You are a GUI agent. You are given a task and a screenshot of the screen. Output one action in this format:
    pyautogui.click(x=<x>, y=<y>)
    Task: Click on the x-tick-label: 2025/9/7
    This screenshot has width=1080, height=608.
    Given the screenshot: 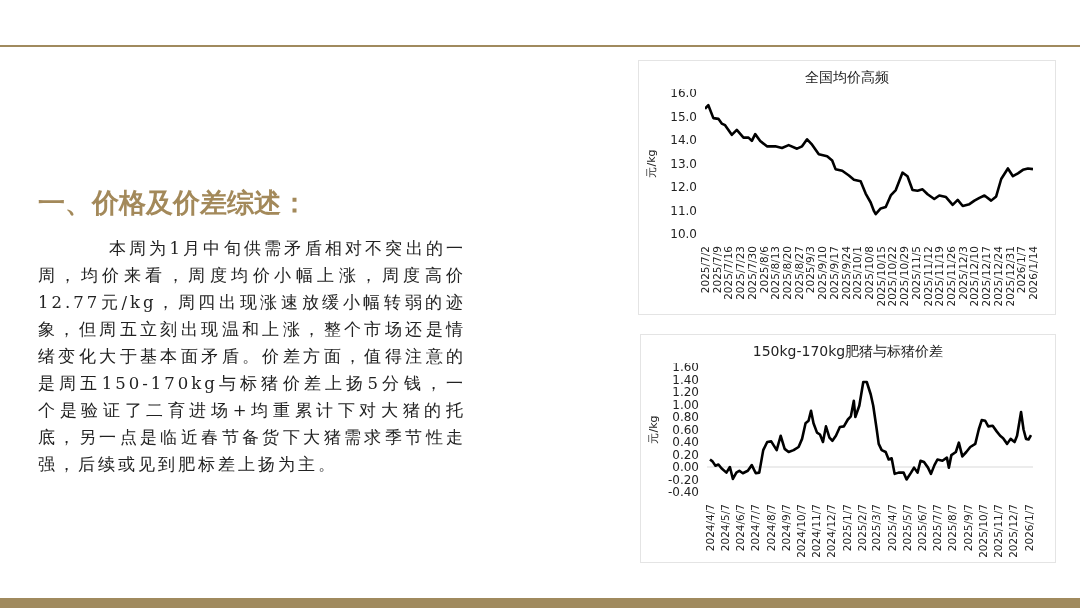 What is the action you would take?
    pyautogui.click(x=967, y=528)
    